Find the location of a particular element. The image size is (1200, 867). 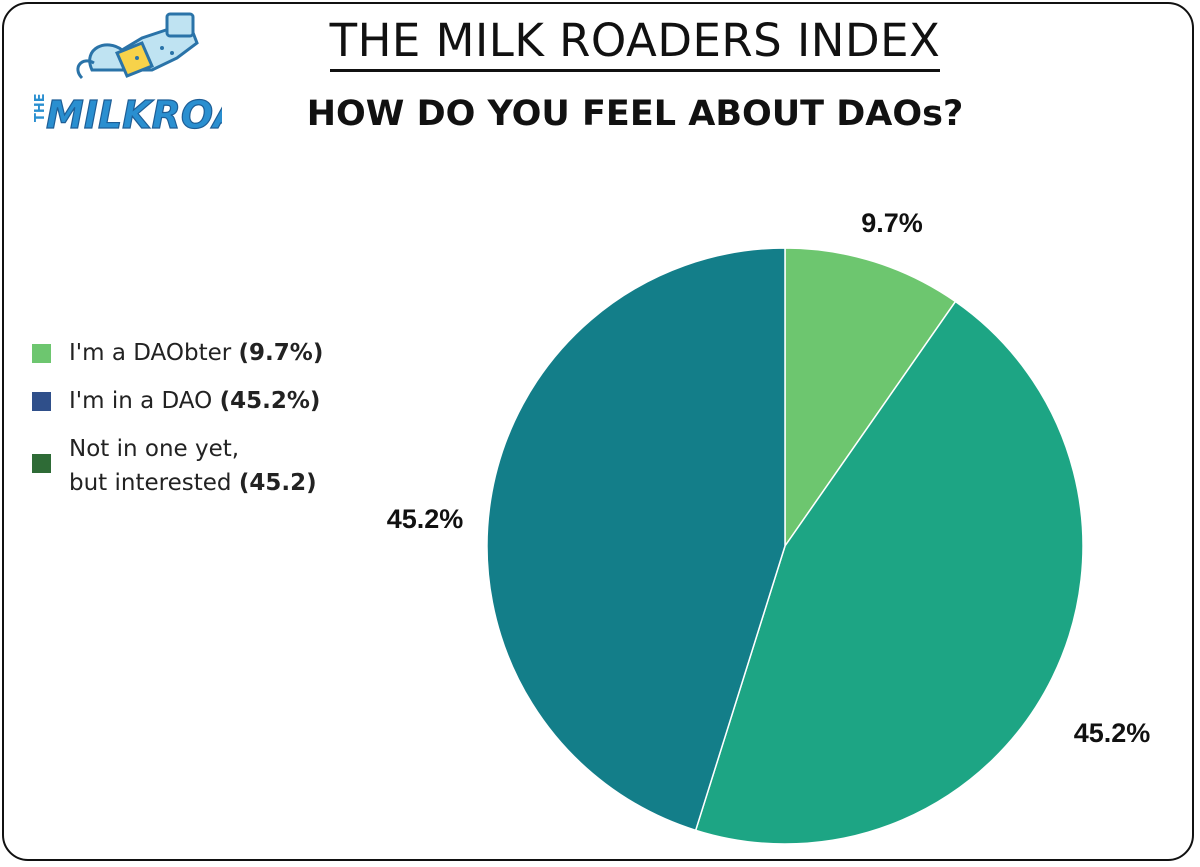

page-title: THE MILK ROADERS INDEX is located at coordinates (600, 43).